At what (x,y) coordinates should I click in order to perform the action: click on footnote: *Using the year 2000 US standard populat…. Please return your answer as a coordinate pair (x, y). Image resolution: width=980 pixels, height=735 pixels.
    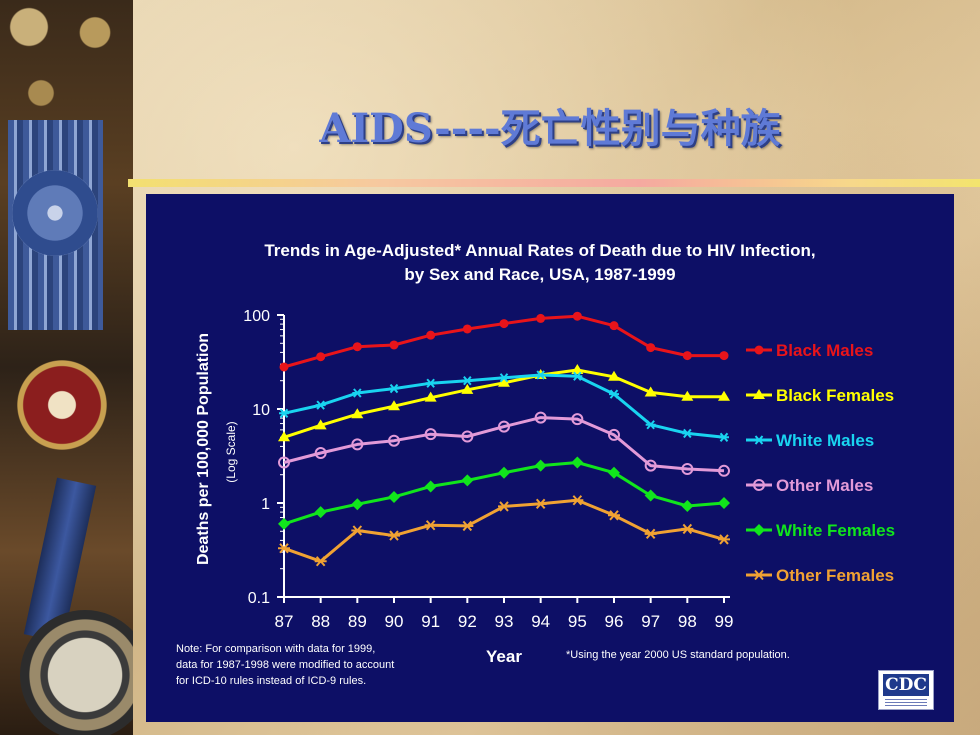
    Looking at the image, I should click on (678, 655).